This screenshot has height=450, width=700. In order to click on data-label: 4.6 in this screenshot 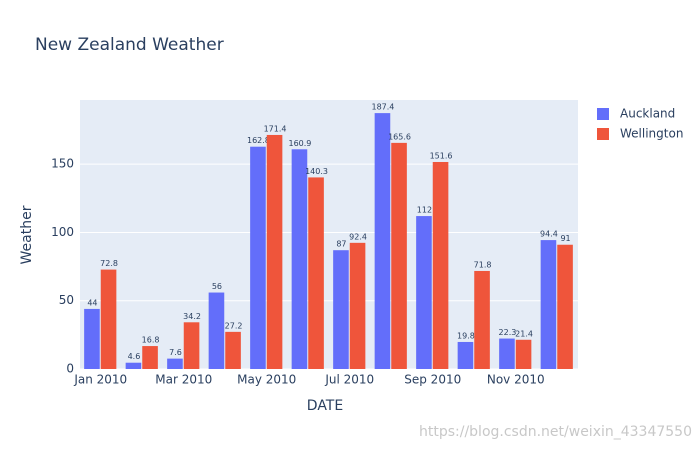, I will do `click(134, 356)`.